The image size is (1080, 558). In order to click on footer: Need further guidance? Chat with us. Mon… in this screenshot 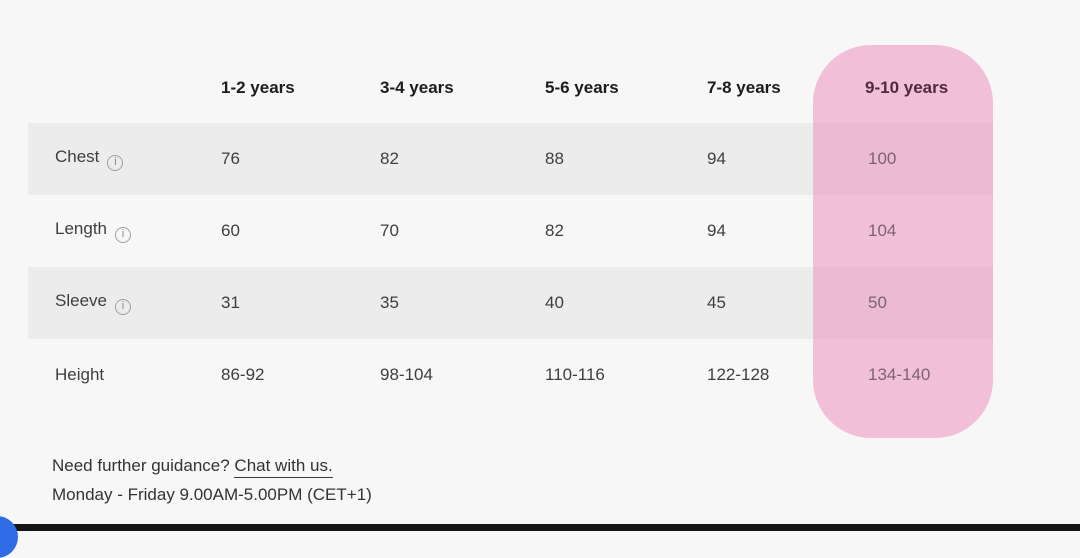, I will do `click(212, 480)`.